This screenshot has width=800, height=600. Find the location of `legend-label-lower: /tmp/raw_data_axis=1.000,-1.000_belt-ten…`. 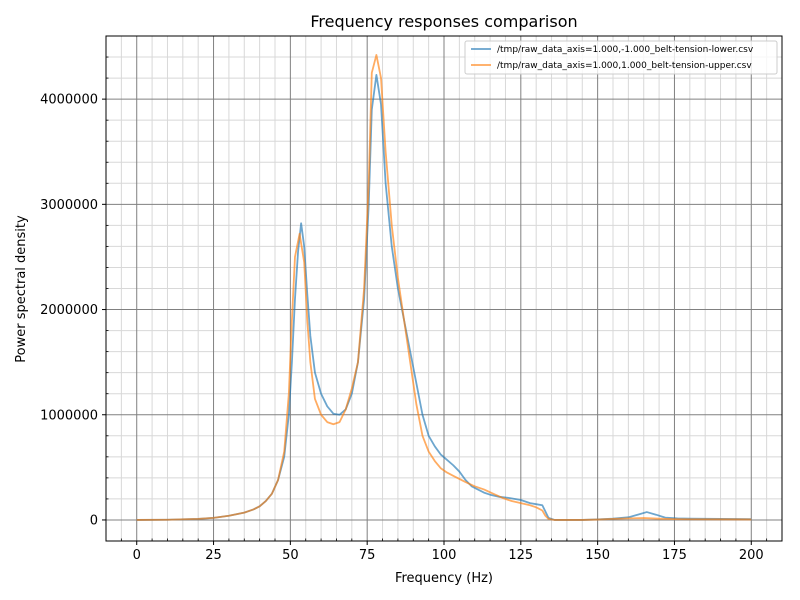

legend-label-lower: /tmp/raw_data_axis=1.000,-1.000_belt-ten… is located at coordinates (625, 50).